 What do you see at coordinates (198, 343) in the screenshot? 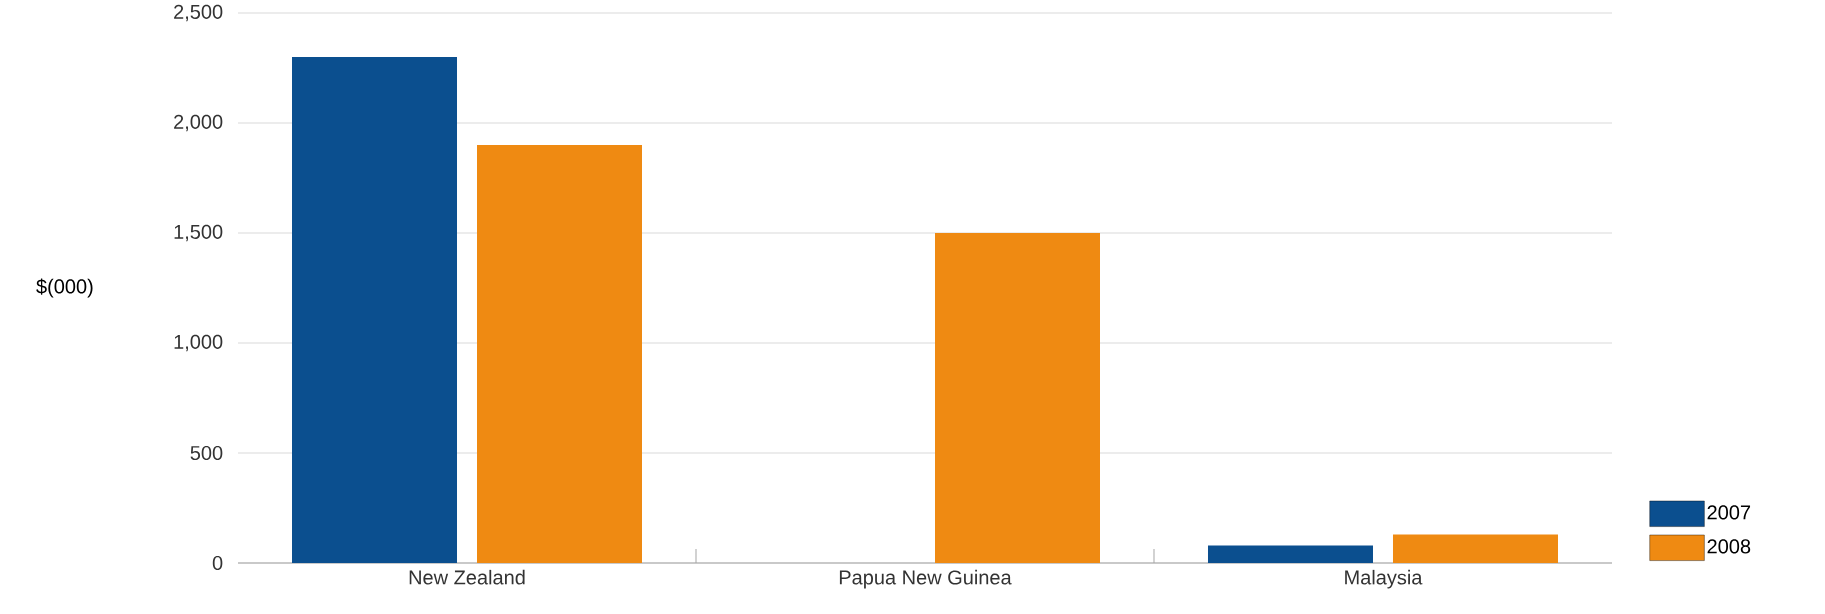
I see `y-tick-label: 1,000` at bounding box center [198, 343].